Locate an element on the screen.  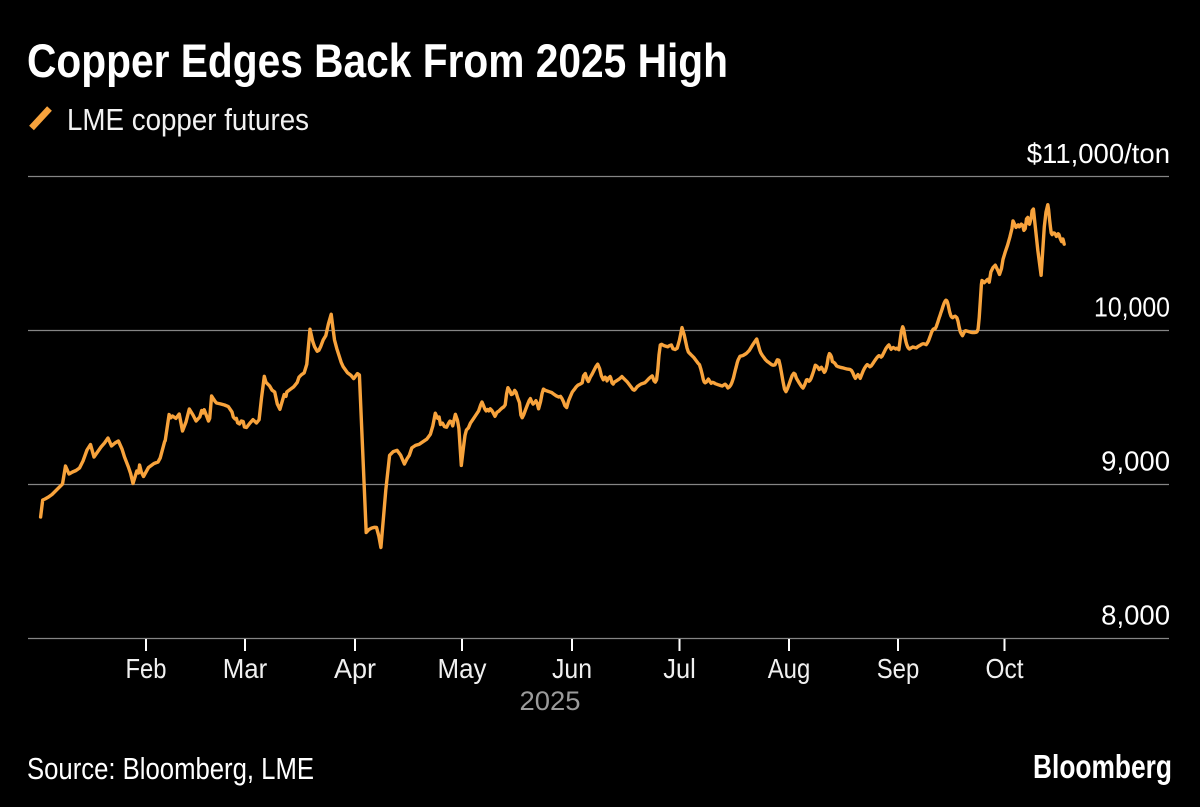
svg-text: 8,000 is located at coordinates (1135, 615).